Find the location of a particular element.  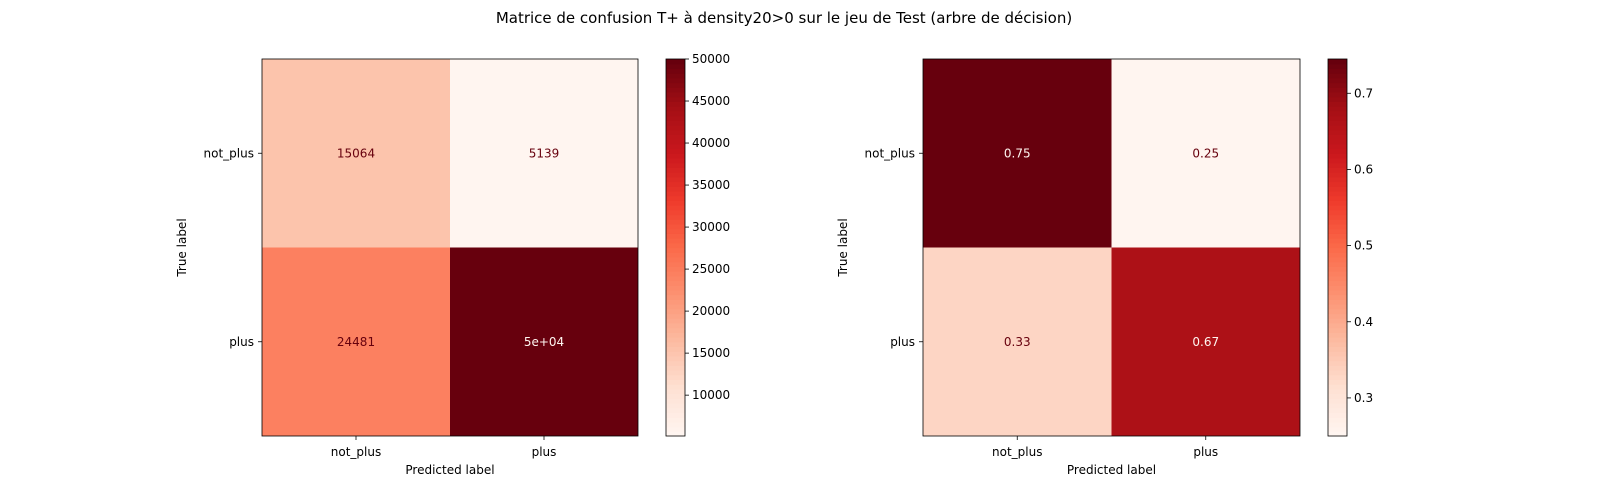

cell-value-label: 5139 is located at coordinates (544, 153).